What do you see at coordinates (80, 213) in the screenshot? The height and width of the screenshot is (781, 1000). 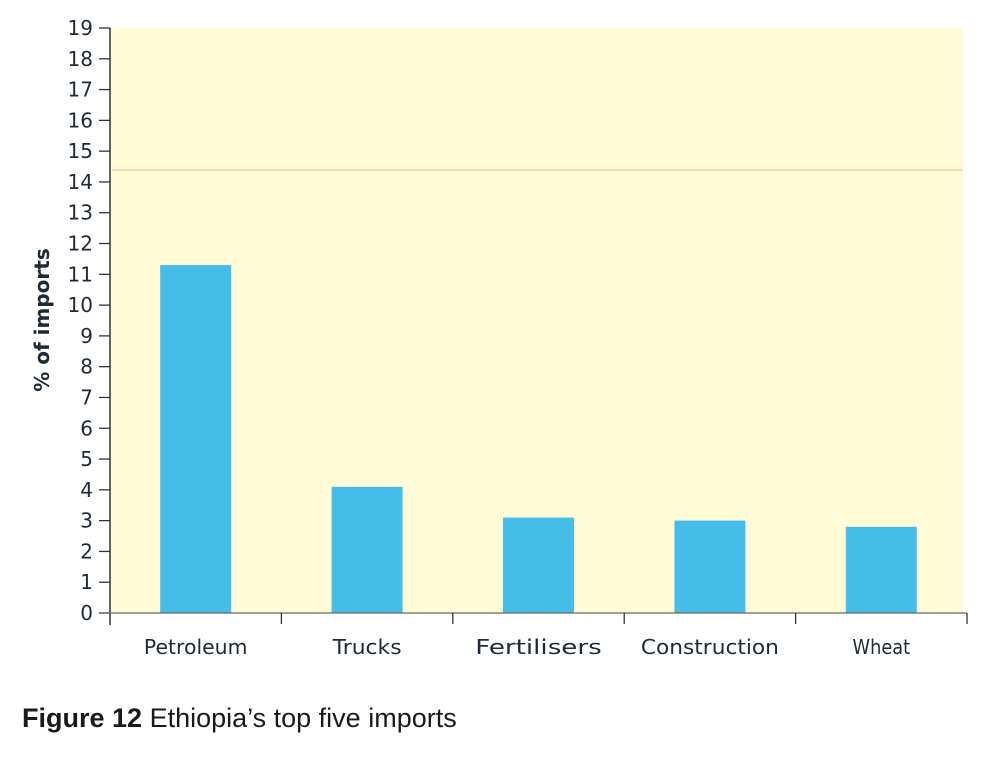 I see `y-tick-label: 13` at bounding box center [80, 213].